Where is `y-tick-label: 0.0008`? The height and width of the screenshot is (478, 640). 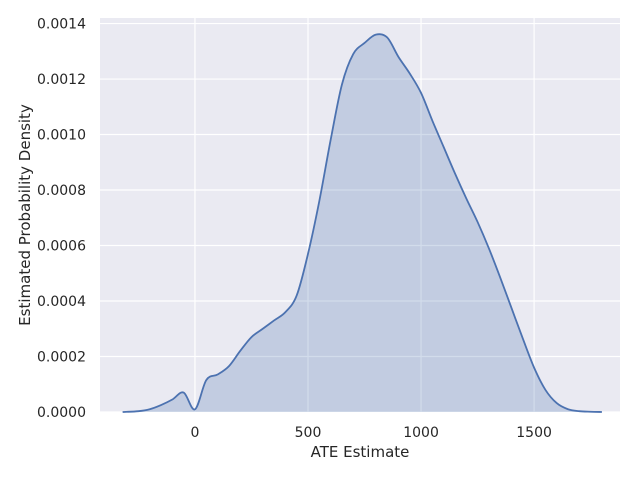 y-tick-label: 0.0008 is located at coordinates (61, 191).